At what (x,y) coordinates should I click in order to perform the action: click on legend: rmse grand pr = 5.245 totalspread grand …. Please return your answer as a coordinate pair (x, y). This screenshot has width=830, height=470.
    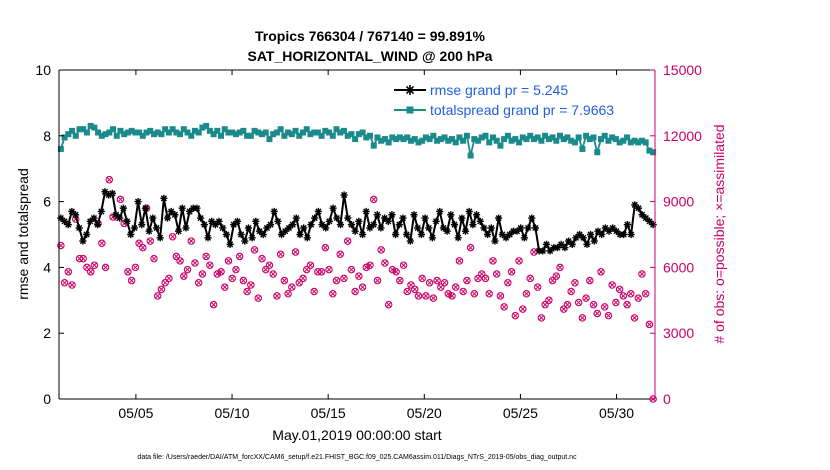
    Looking at the image, I should click on (504, 100).